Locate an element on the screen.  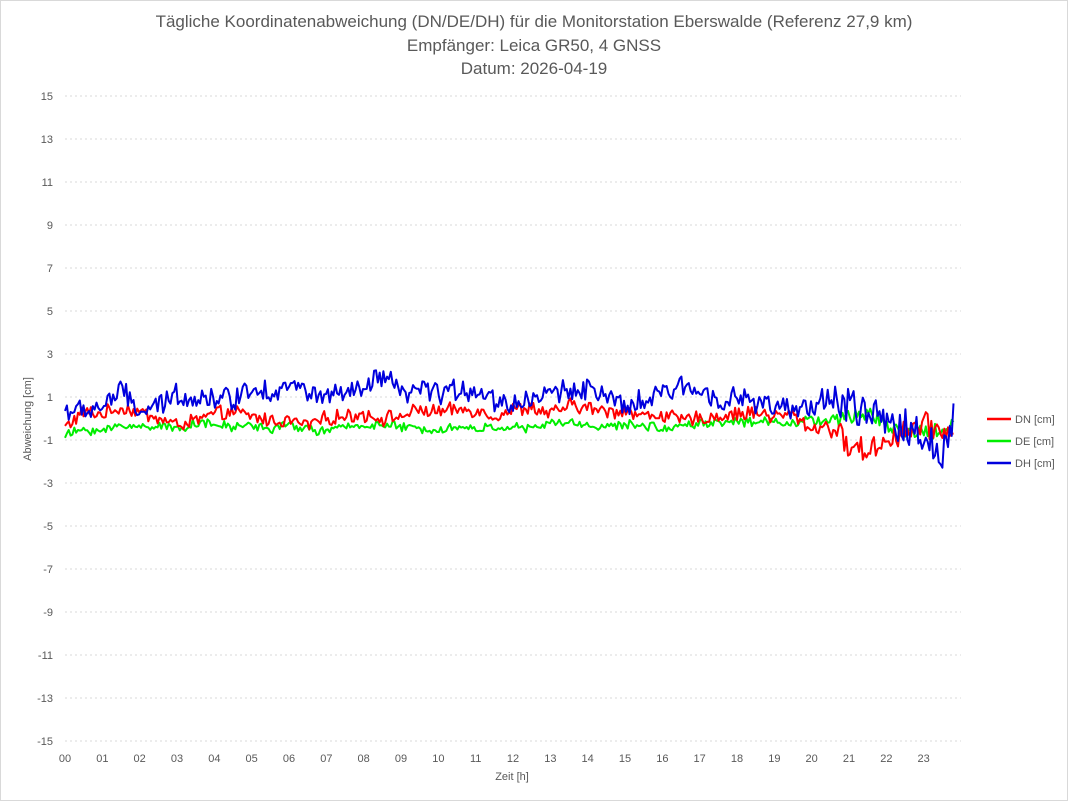
x-tick-label: 14 is located at coordinates (588, 759).